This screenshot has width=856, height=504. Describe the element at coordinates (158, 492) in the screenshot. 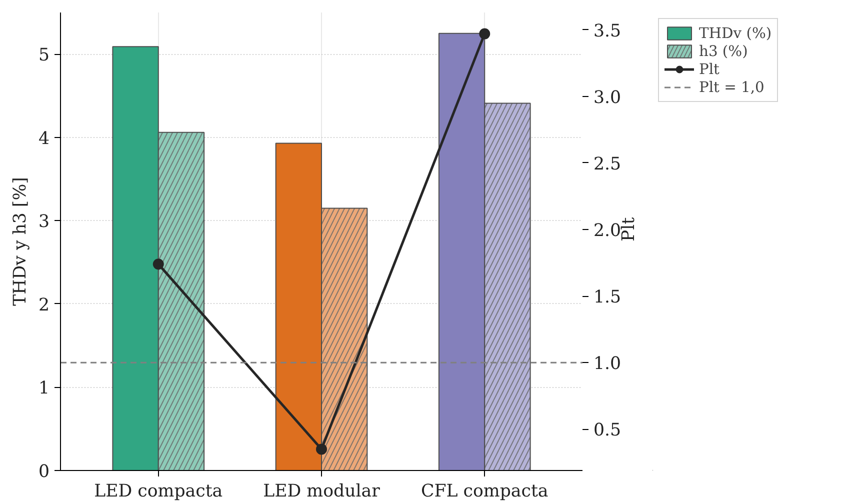

I see `x-tick-label: LED compacta` at that location.